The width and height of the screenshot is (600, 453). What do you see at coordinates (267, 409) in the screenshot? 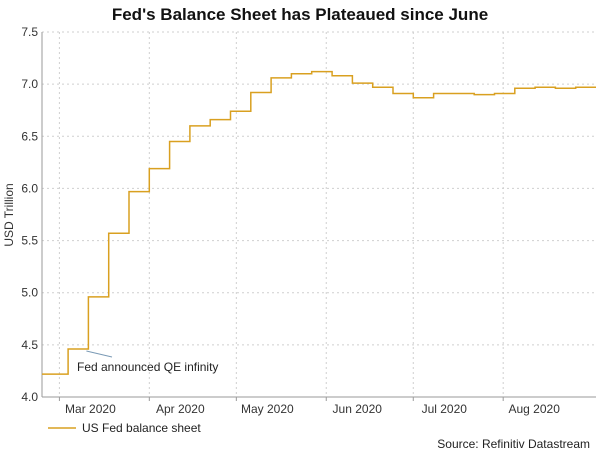
I see `x-tick-label: May 2020` at bounding box center [267, 409].